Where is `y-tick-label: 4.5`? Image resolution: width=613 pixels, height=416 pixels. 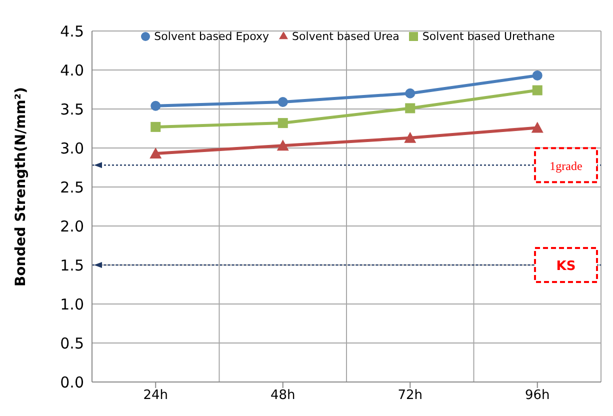 y-tick-label: 4.5 is located at coordinates (72, 31).